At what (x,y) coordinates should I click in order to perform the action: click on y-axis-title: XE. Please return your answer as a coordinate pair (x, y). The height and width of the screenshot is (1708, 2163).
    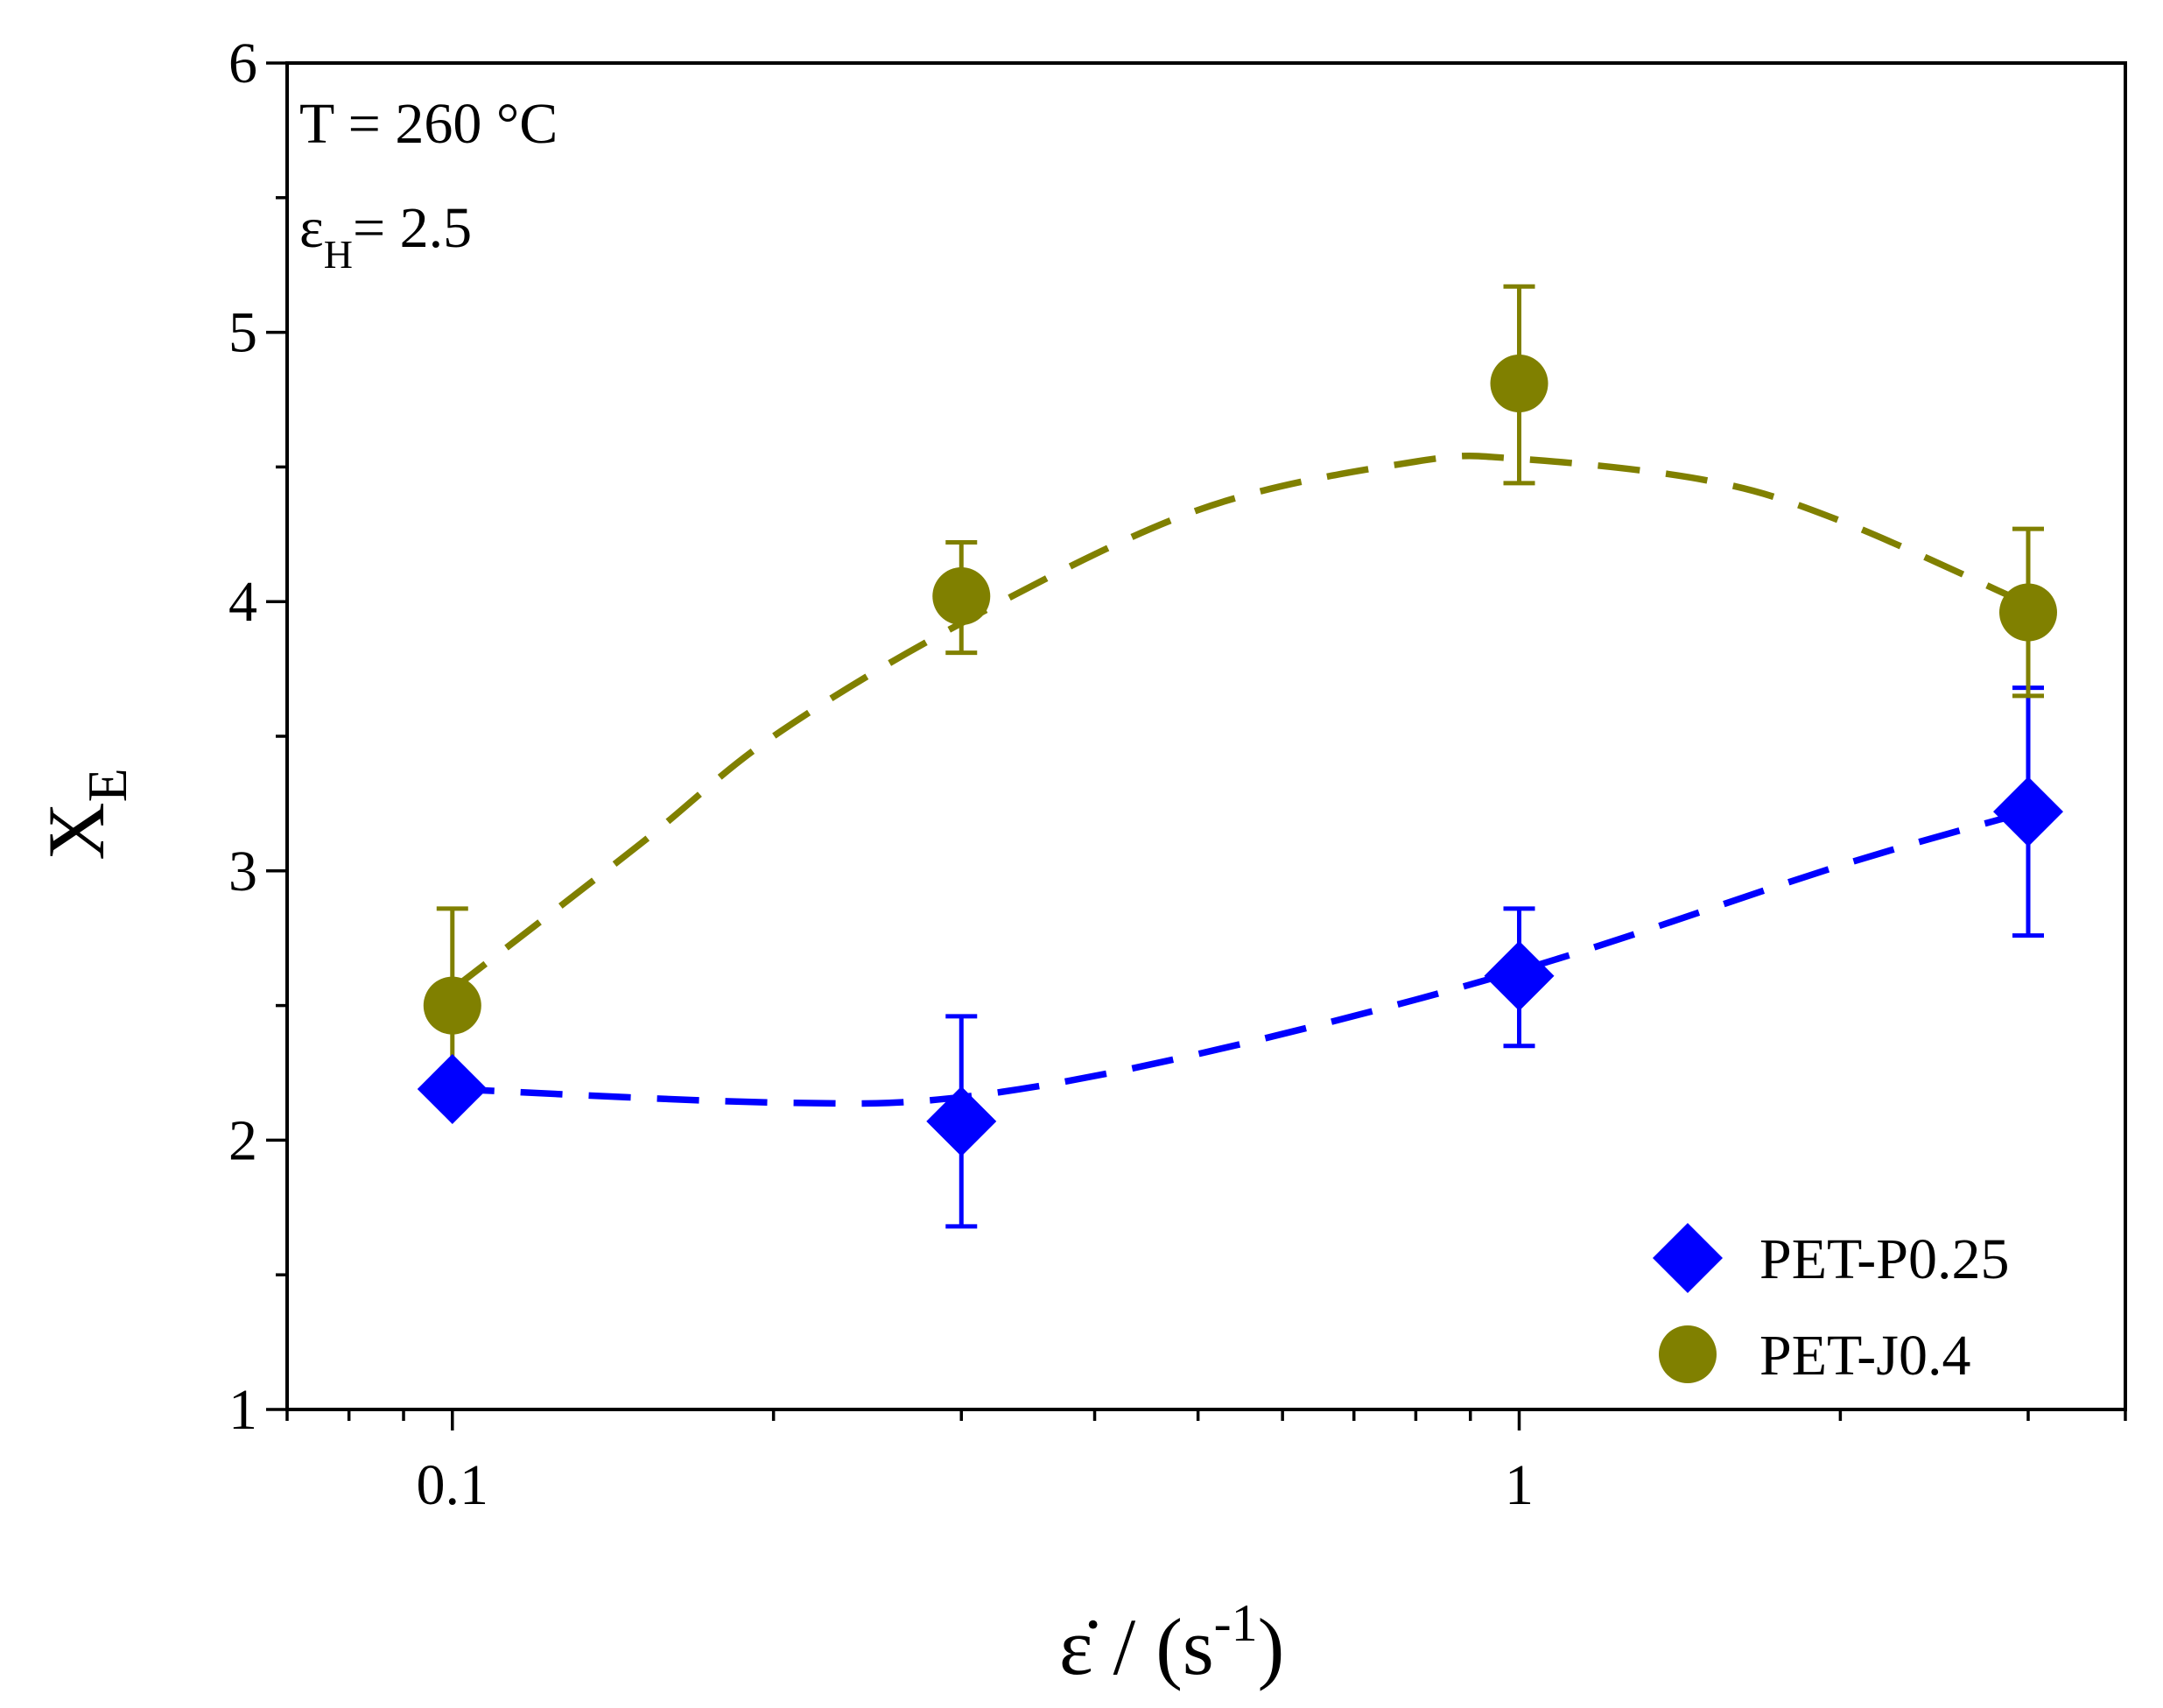
    Looking at the image, I should click on (85, 814).